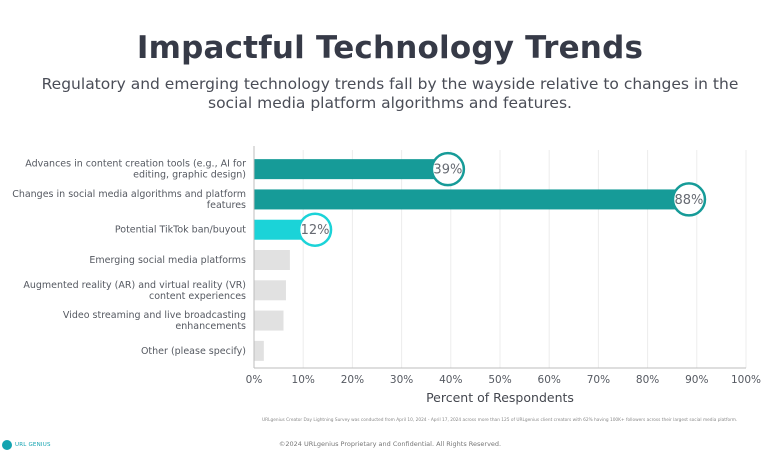  What do you see at coordinates (647, 380) in the screenshot?
I see `x-tick-label: 80%` at bounding box center [647, 380].